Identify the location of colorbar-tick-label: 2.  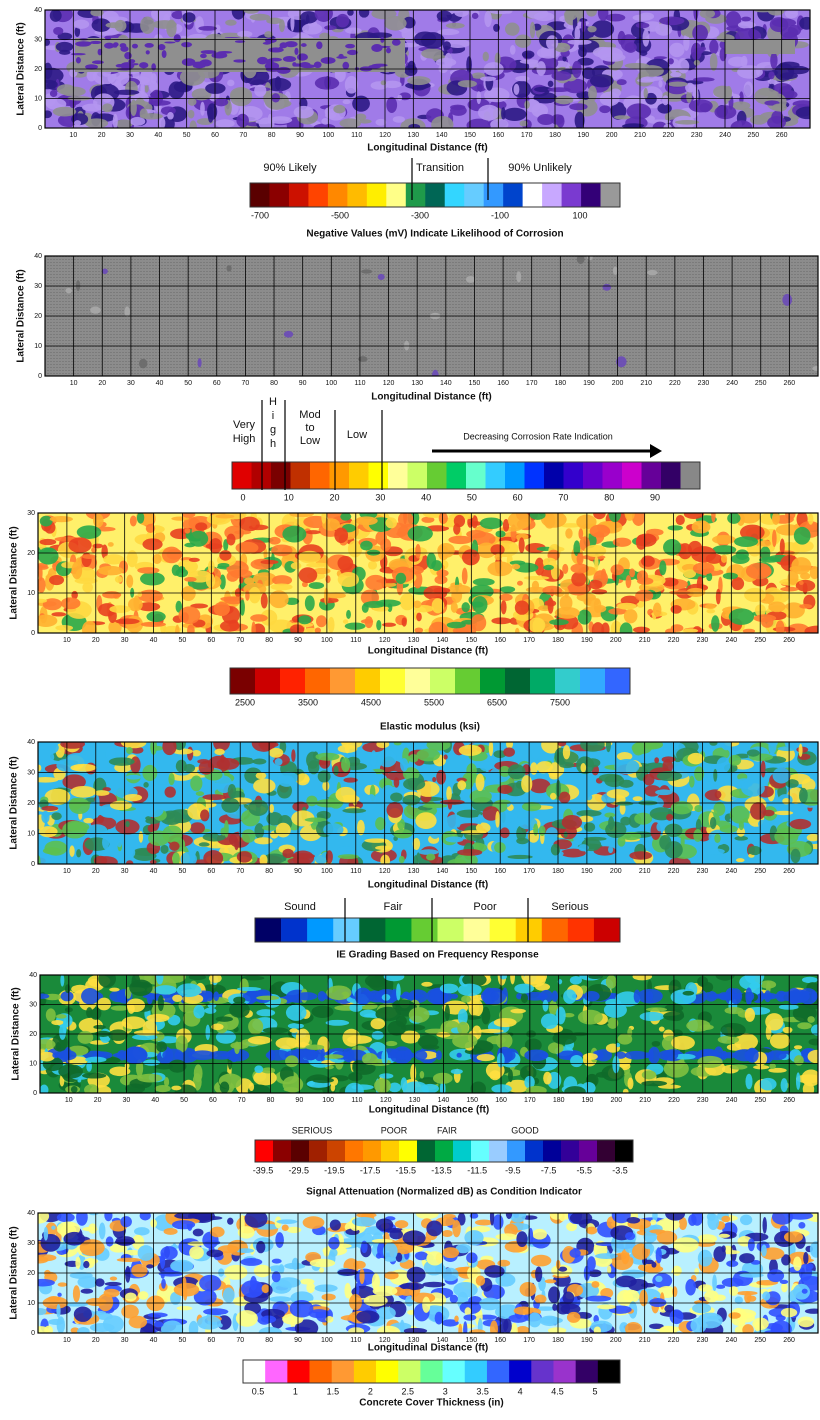
(370, 1391).